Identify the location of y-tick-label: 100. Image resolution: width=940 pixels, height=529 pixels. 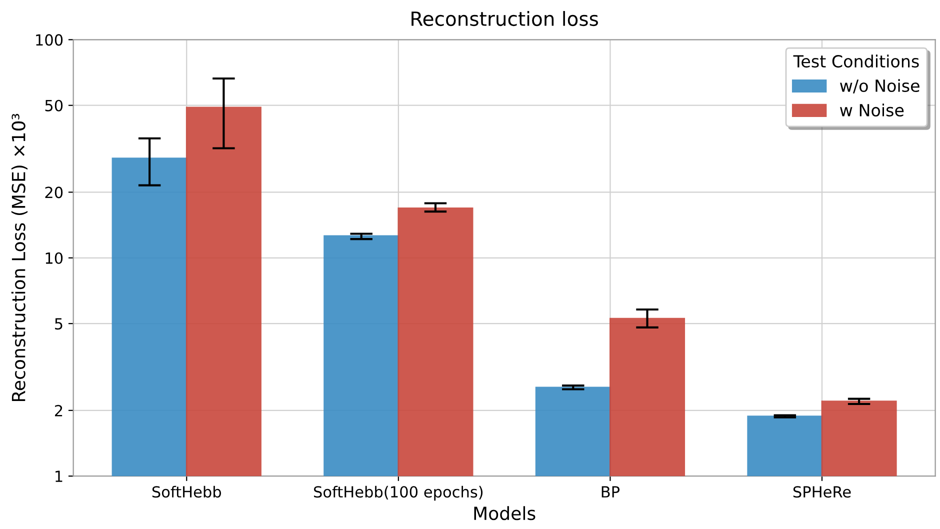
(49, 40).